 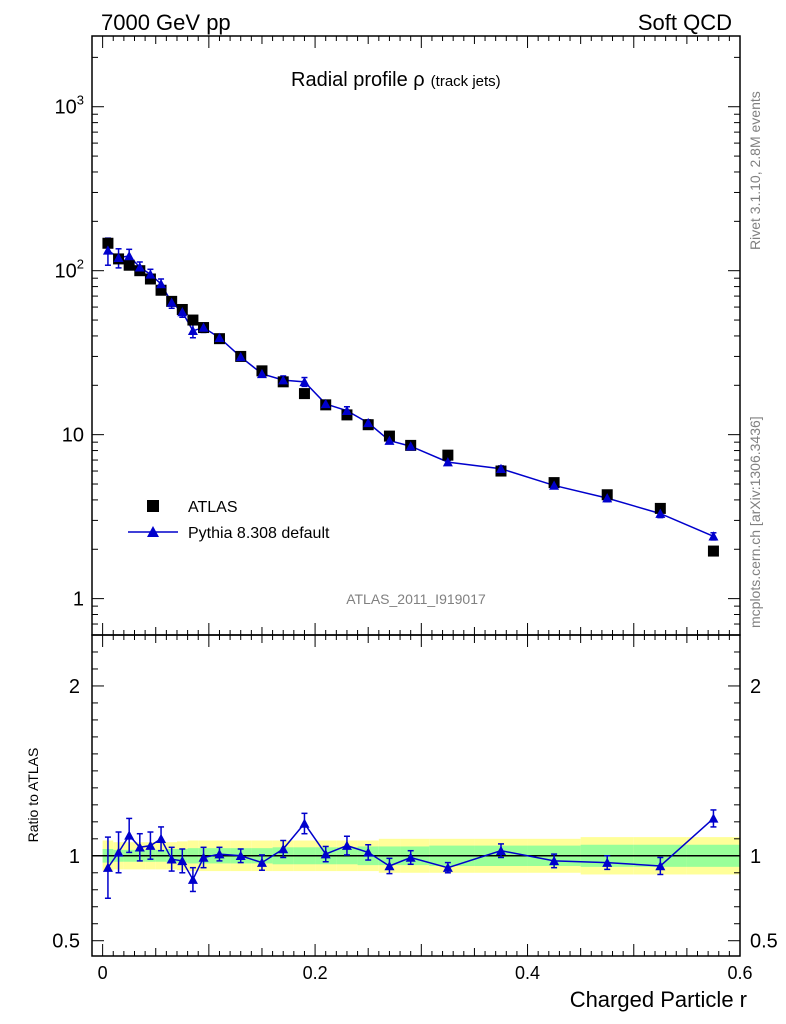 I want to click on chart-title-suffix: (track jets), so click(x=466, y=81).